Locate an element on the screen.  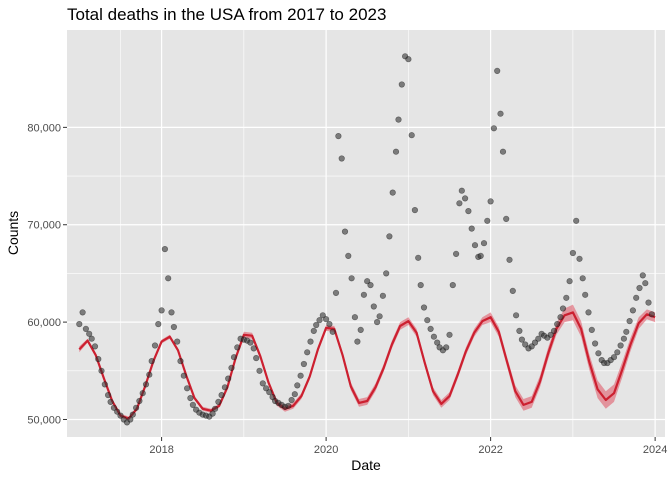
x-tick-label: 2020 is located at coordinates (326, 450).